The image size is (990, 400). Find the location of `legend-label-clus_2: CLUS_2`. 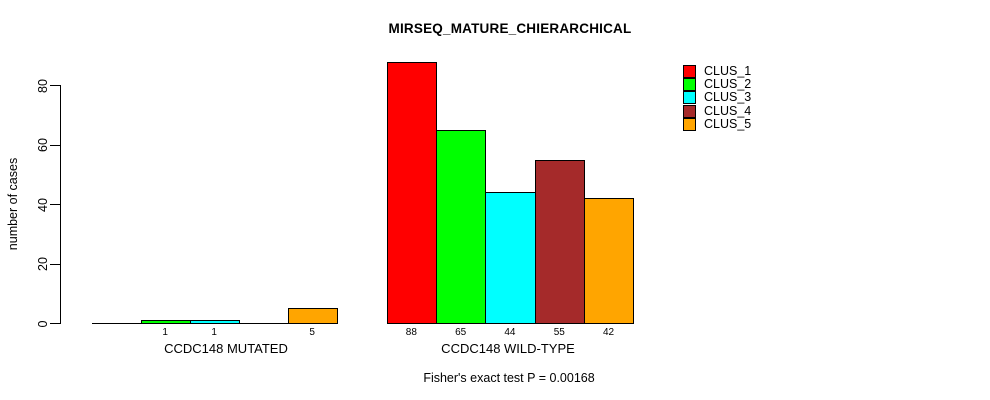

legend-label-clus_2: CLUS_2 is located at coordinates (728, 84).